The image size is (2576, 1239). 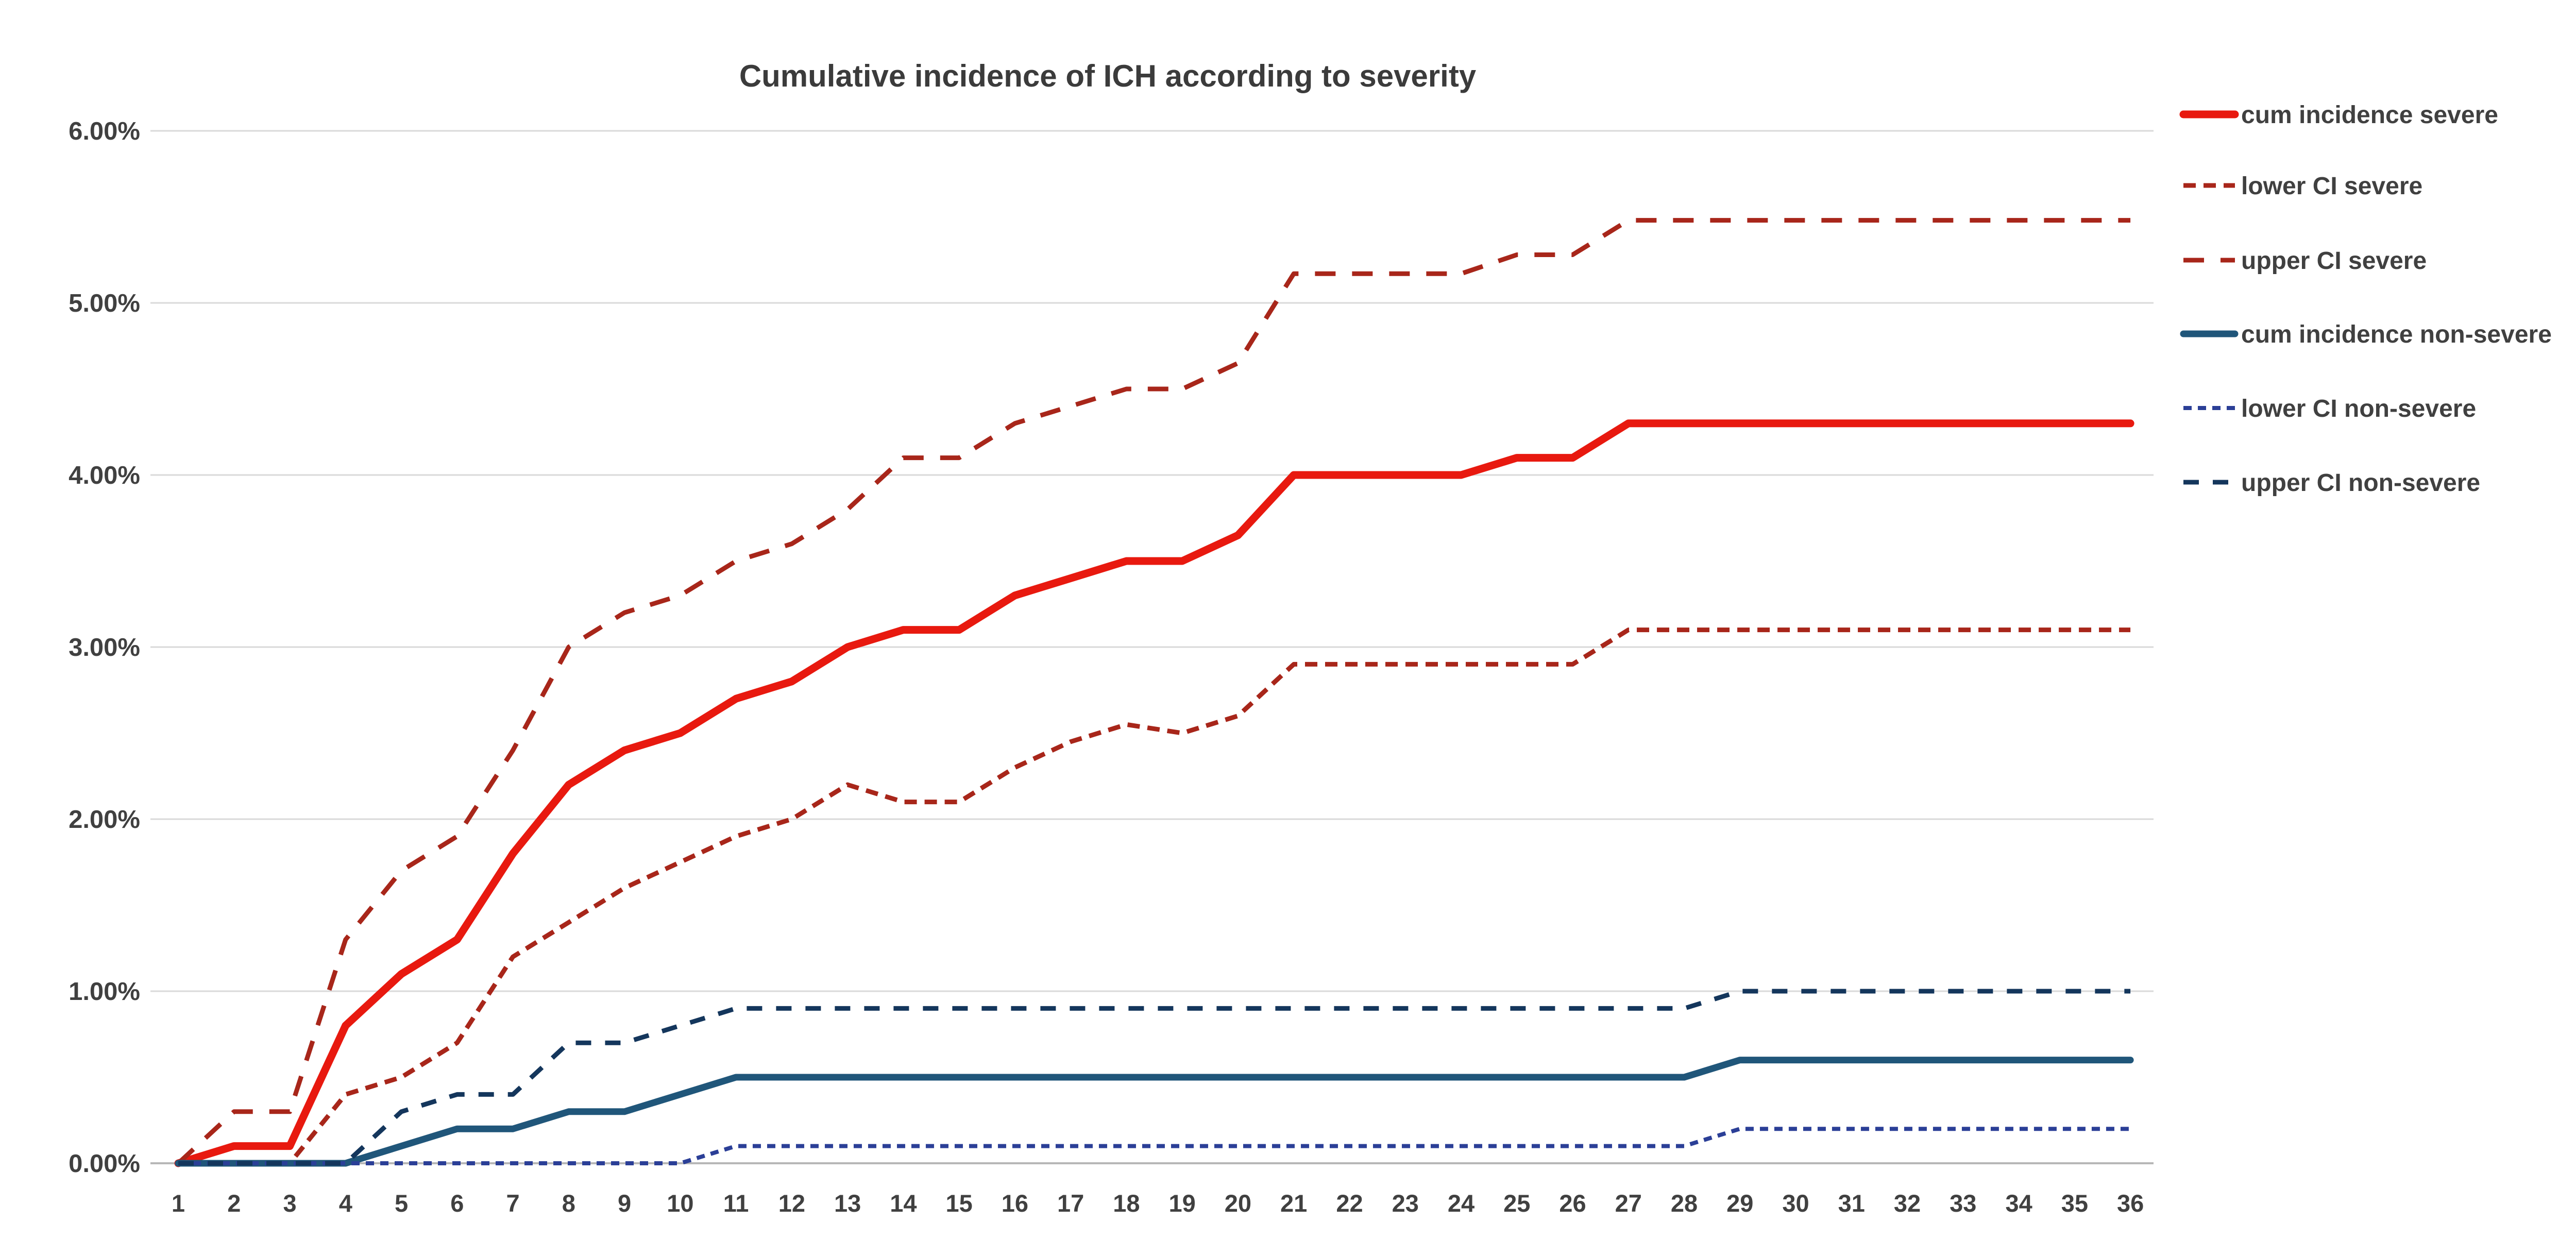 I want to click on legend-item-lower-ci-severe: lower CI severe, so click(x=2302, y=186).